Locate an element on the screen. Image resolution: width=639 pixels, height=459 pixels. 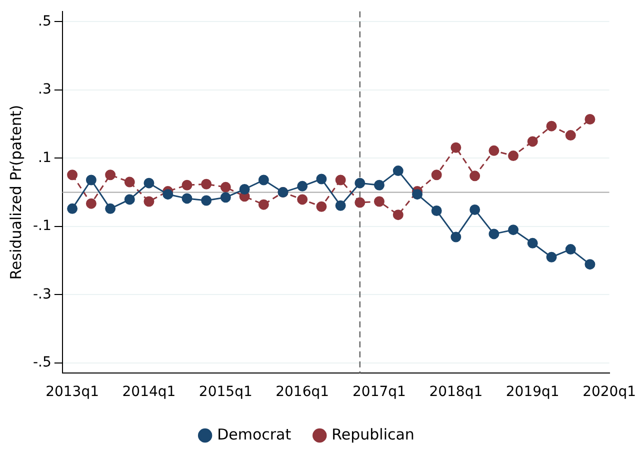
x-tick-label: 2014q1 is located at coordinates (149, 392).